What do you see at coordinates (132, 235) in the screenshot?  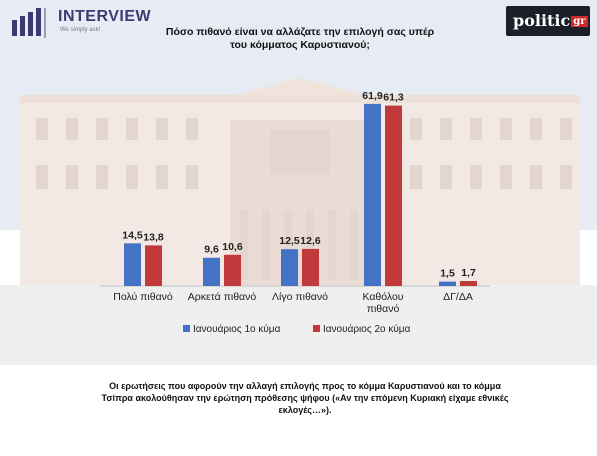 I see `data-label-series1-0: 14,5` at bounding box center [132, 235].